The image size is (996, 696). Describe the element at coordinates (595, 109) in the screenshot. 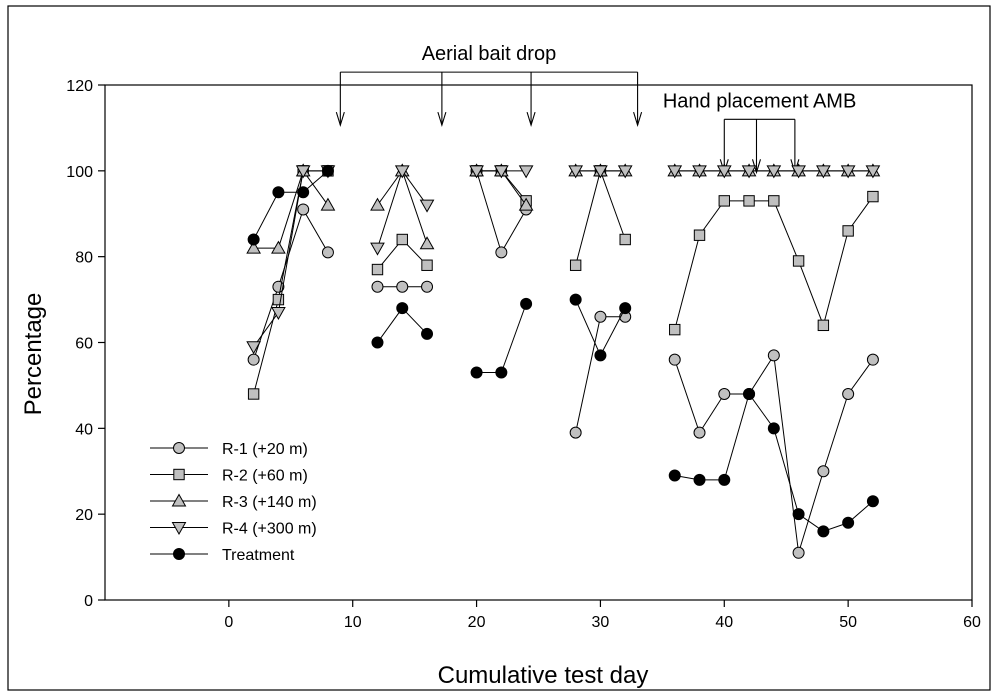

I see `annotation-group: Aerial bait drop Hand placement AMB` at that location.